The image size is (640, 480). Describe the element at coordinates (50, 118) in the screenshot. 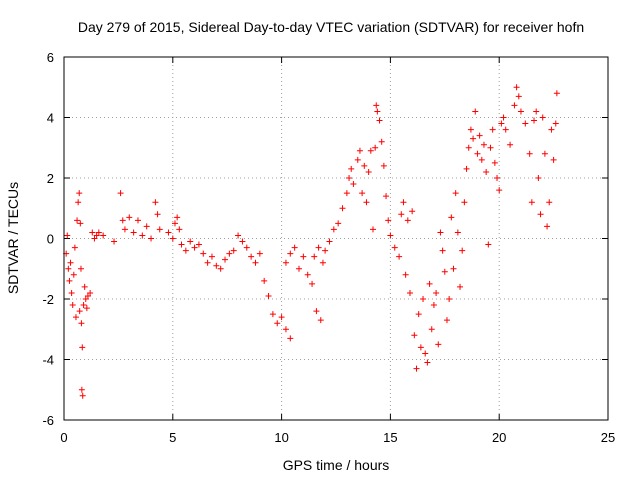

I see `y-tick-label: 4` at that location.